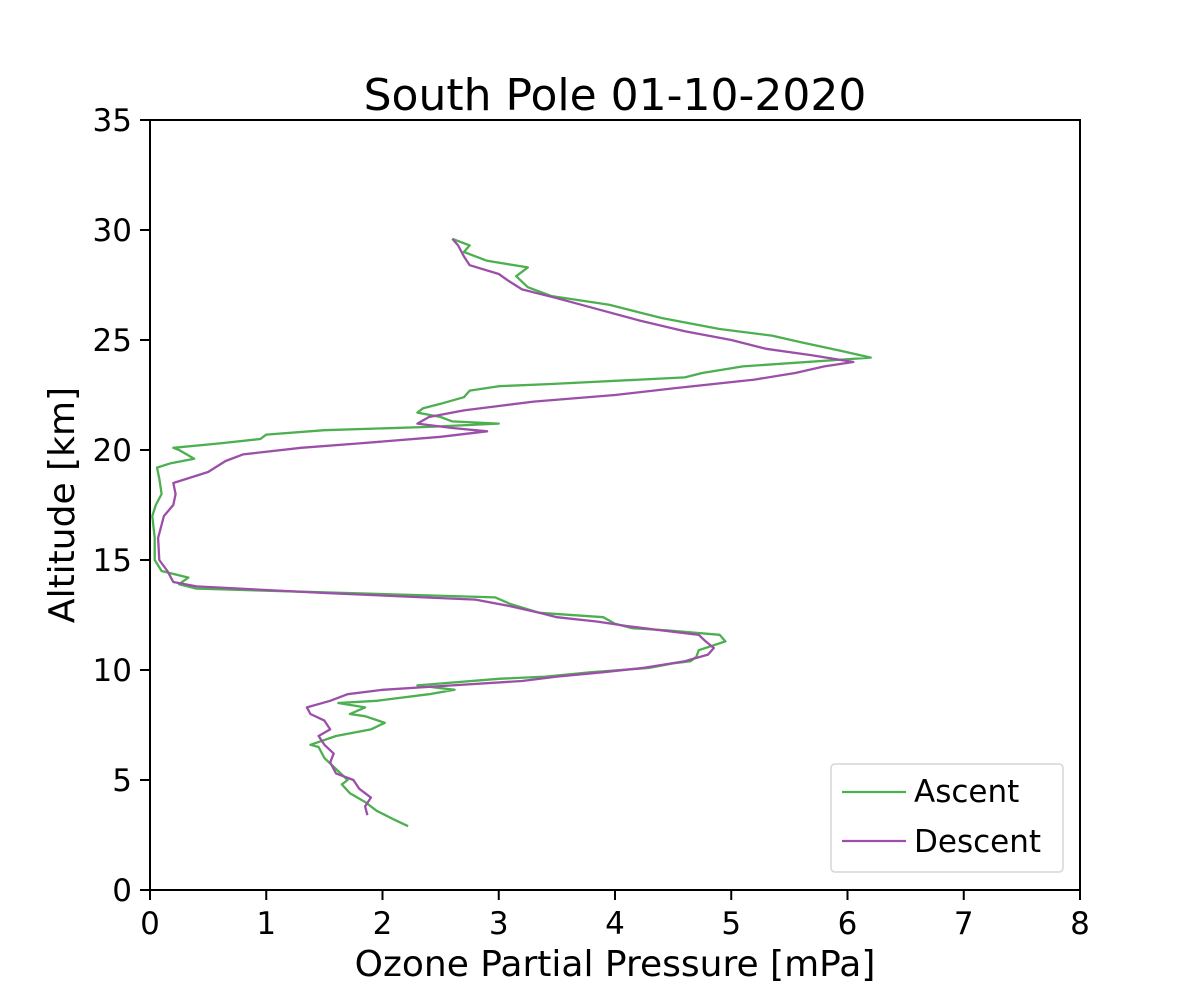 This screenshot has height=1000, width=1200. Describe the element at coordinates (112, 671) in the screenshot. I see `y-tick-label: 10` at that location.